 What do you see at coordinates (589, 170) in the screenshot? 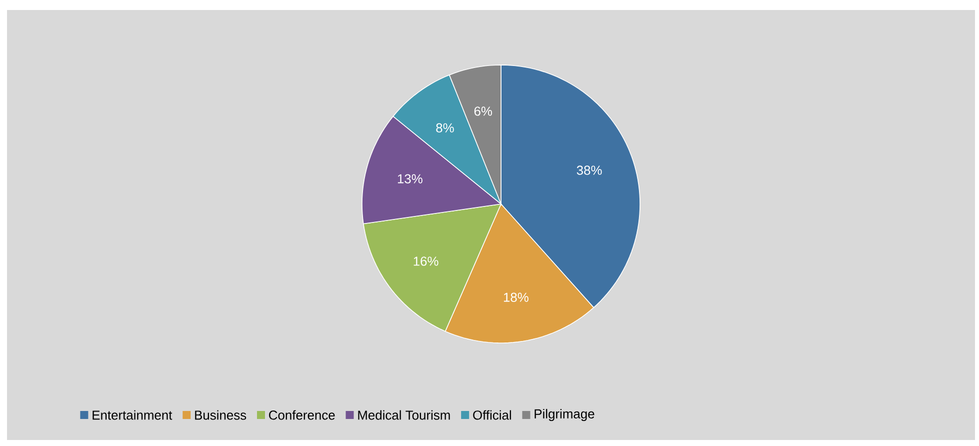
I see `data-label: 38%` at bounding box center [589, 170].